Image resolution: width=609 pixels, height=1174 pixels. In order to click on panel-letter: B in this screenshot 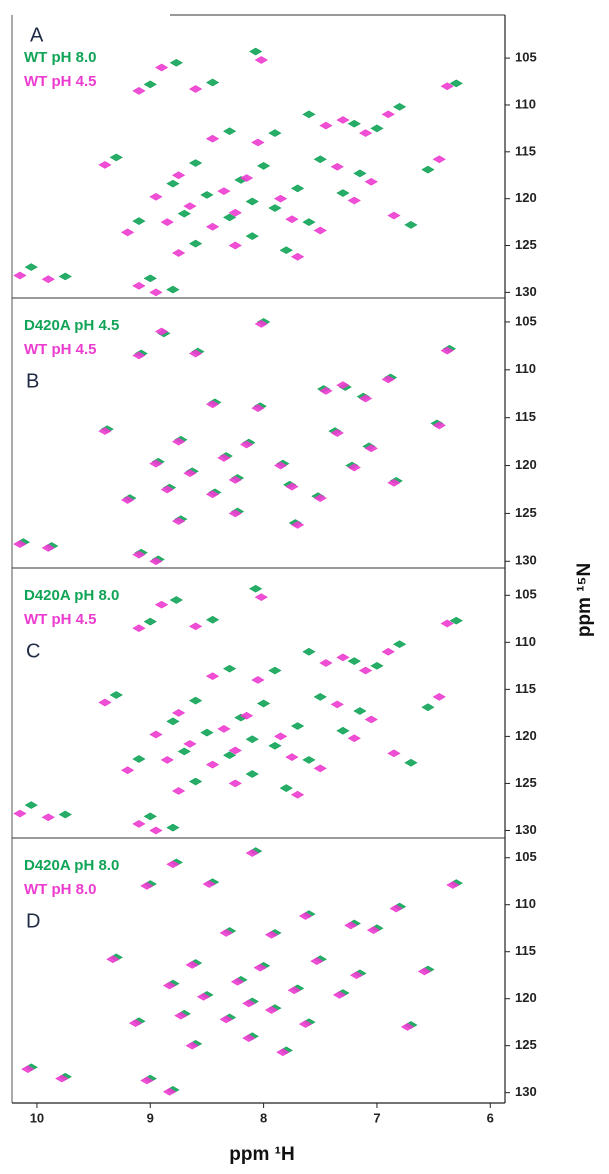, I will do `click(32, 381)`.